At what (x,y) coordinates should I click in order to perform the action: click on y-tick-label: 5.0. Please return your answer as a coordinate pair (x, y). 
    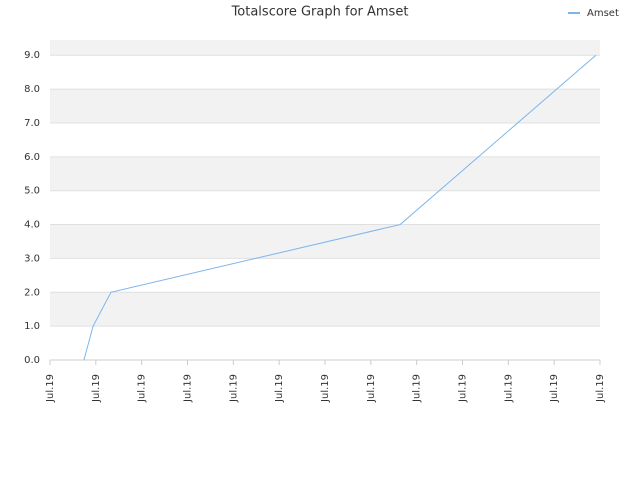
    Looking at the image, I should click on (32, 191).